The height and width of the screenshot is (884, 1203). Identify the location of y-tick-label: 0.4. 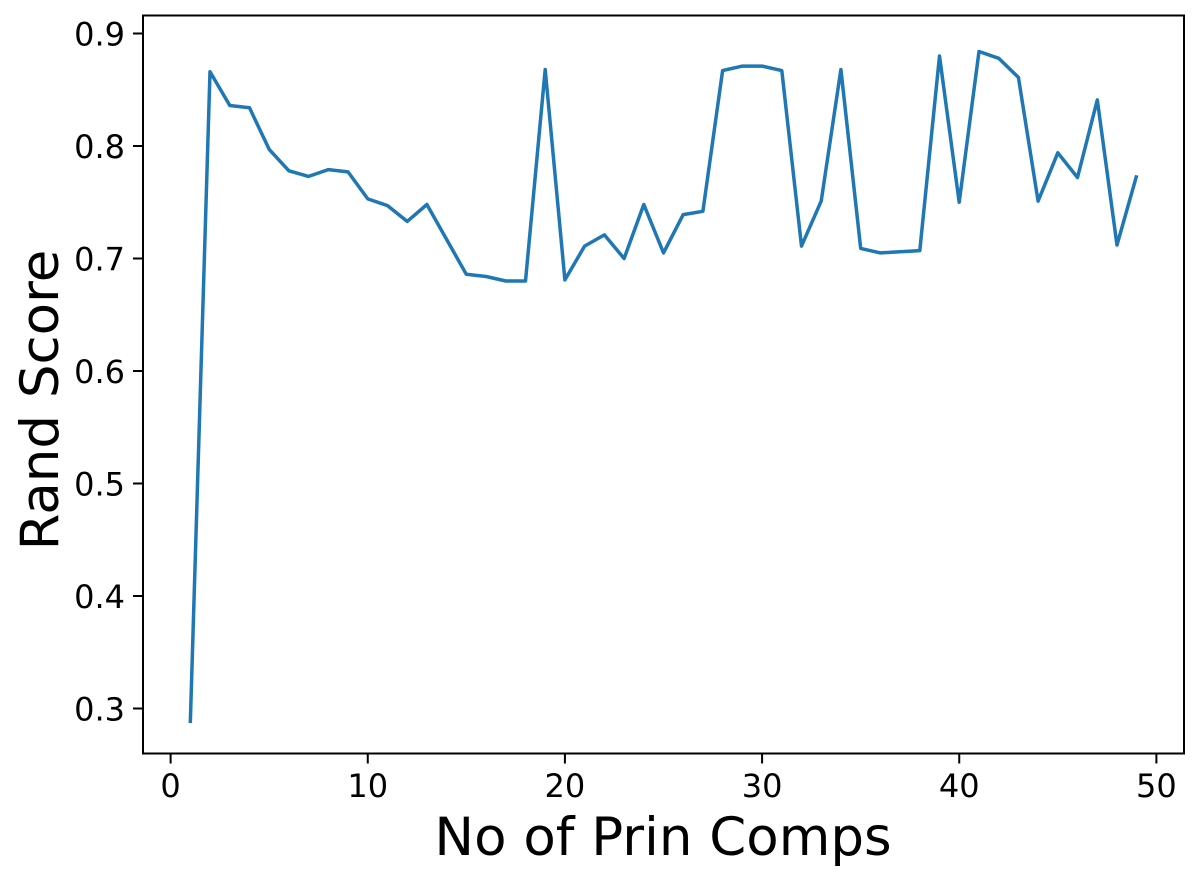
(99, 597).